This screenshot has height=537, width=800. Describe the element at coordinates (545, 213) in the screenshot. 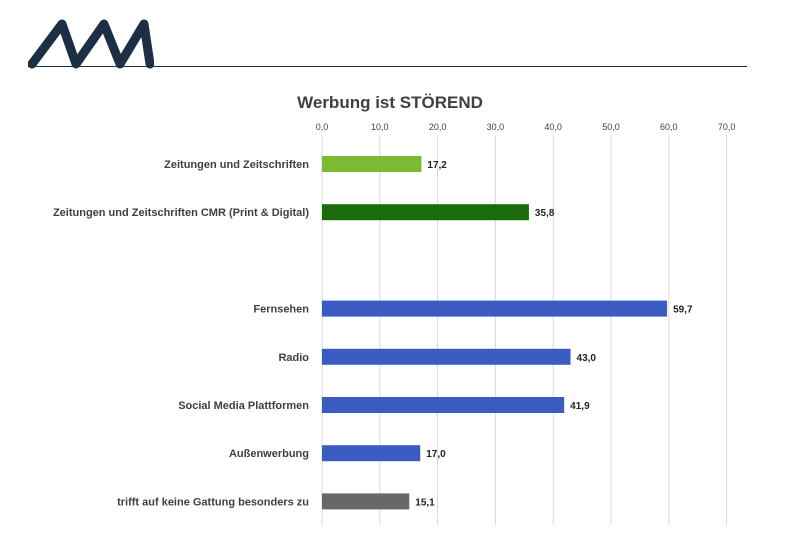

I see `bar-value-label: 35,8` at that location.